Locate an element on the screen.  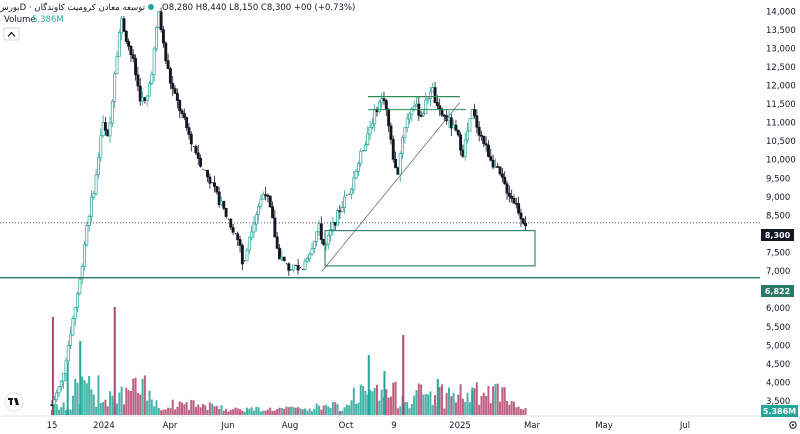
svg-text: 6,822 is located at coordinates (777, 291).